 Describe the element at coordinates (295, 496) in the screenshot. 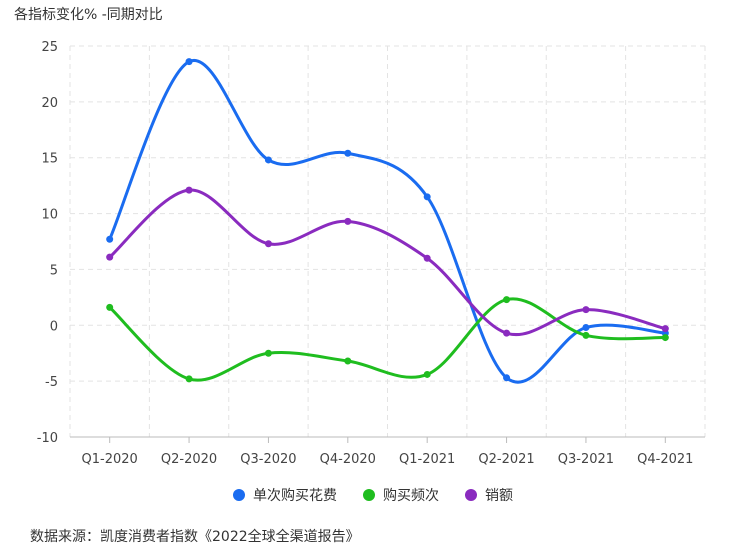

I see `legend-label: 单次购买花费` at that location.